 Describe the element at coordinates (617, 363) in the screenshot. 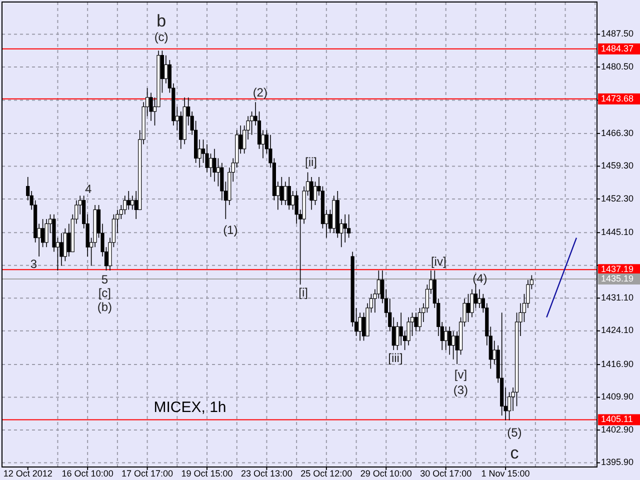

I see `y-tick-label: 1416.90` at that location.